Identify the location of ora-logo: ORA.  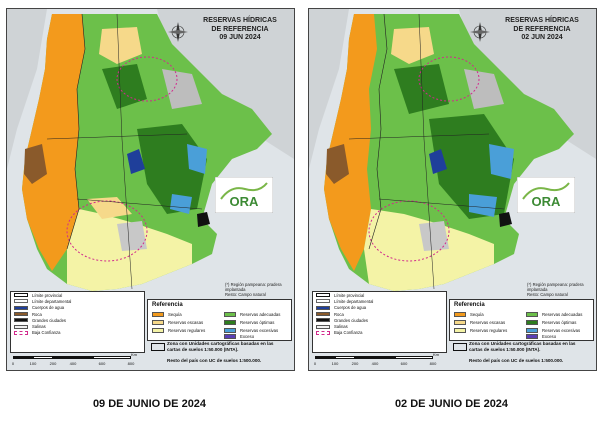
(546, 195).